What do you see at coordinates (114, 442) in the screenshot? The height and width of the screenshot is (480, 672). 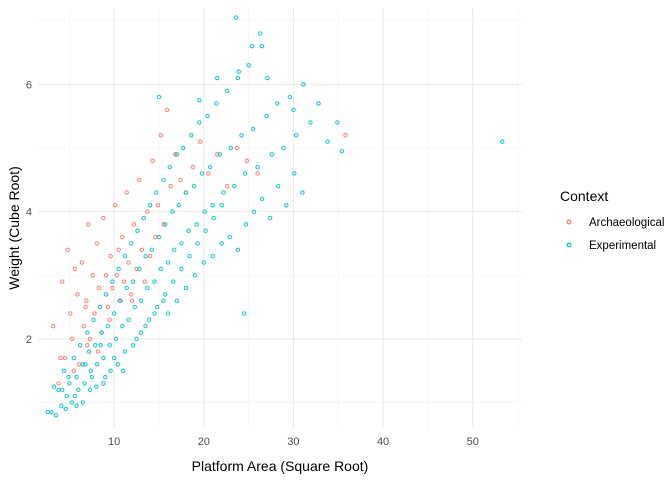 I see `x-tick-label: 10` at bounding box center [114, 442].